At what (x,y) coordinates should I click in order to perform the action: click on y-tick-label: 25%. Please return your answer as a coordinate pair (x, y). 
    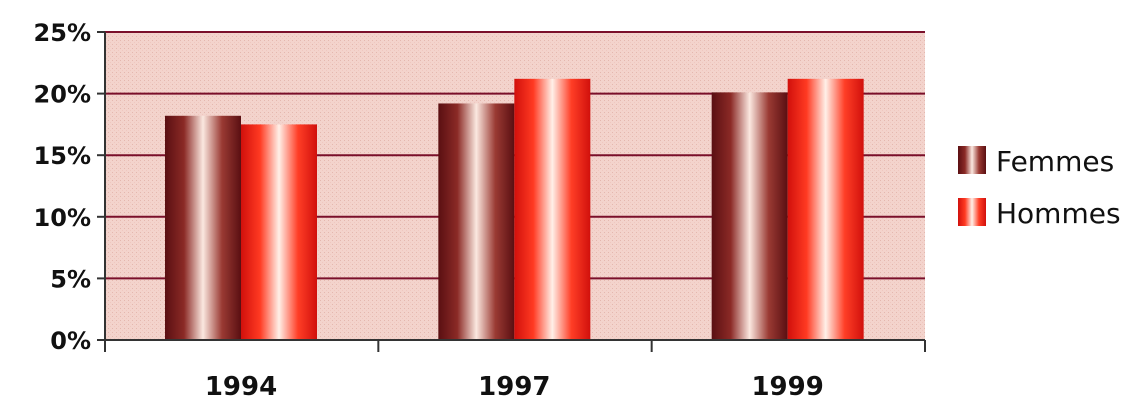
    Looking at the image, I should click on (62, 33).